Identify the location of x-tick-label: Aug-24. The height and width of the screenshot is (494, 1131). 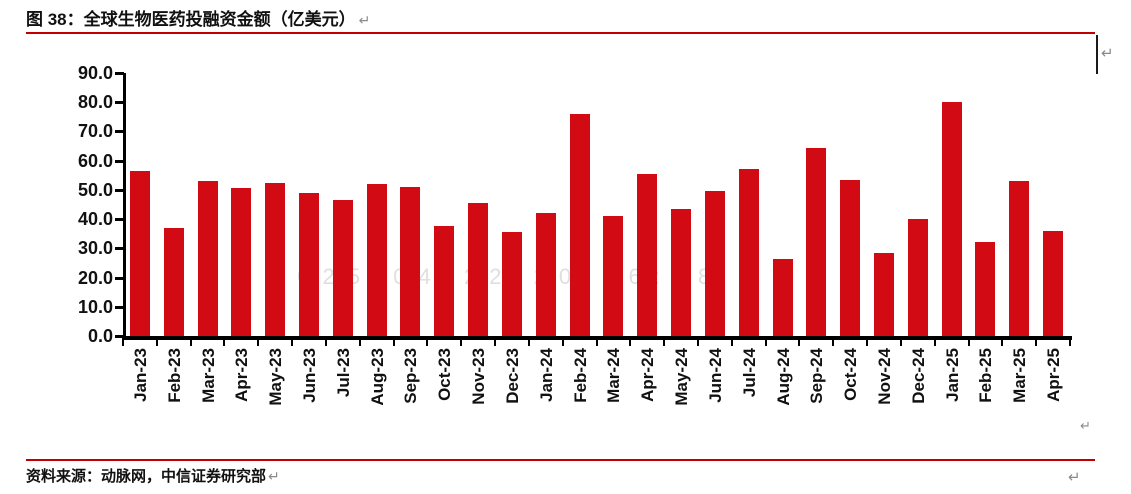
(783, 377).